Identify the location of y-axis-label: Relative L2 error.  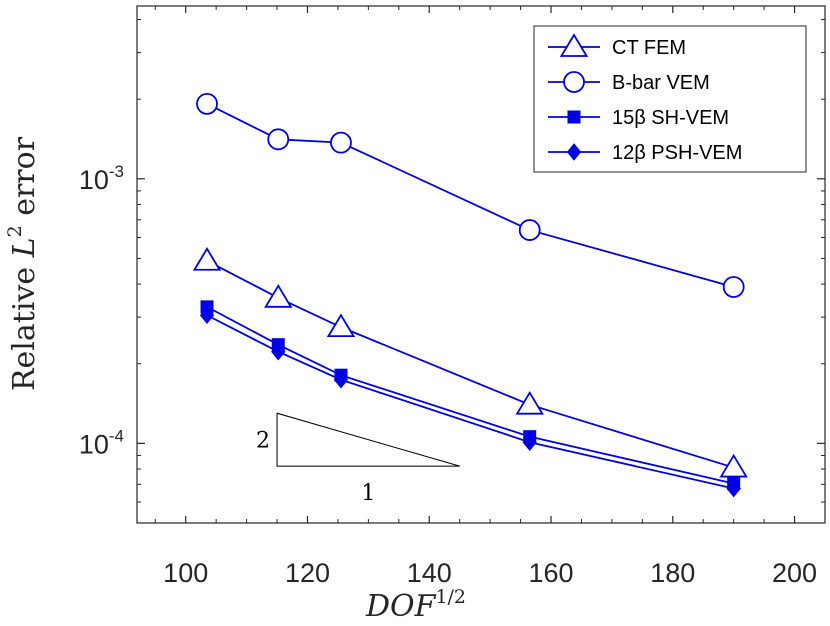
(23, 263).